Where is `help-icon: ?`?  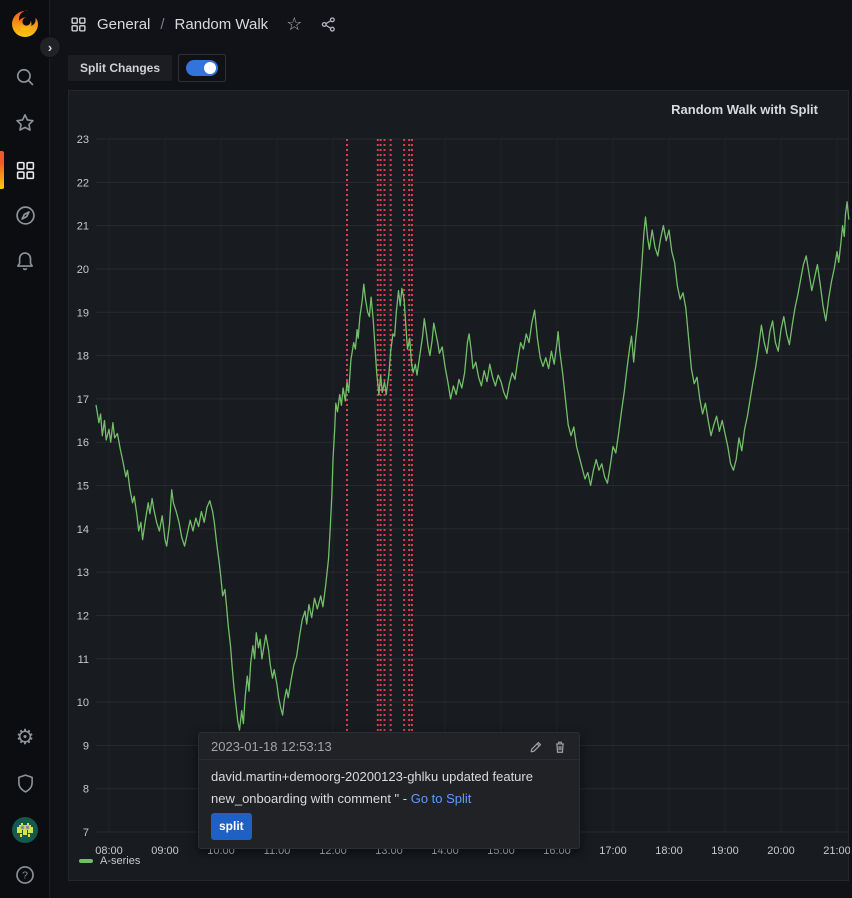
help-icon: ? is located at coordinates (25, 875).